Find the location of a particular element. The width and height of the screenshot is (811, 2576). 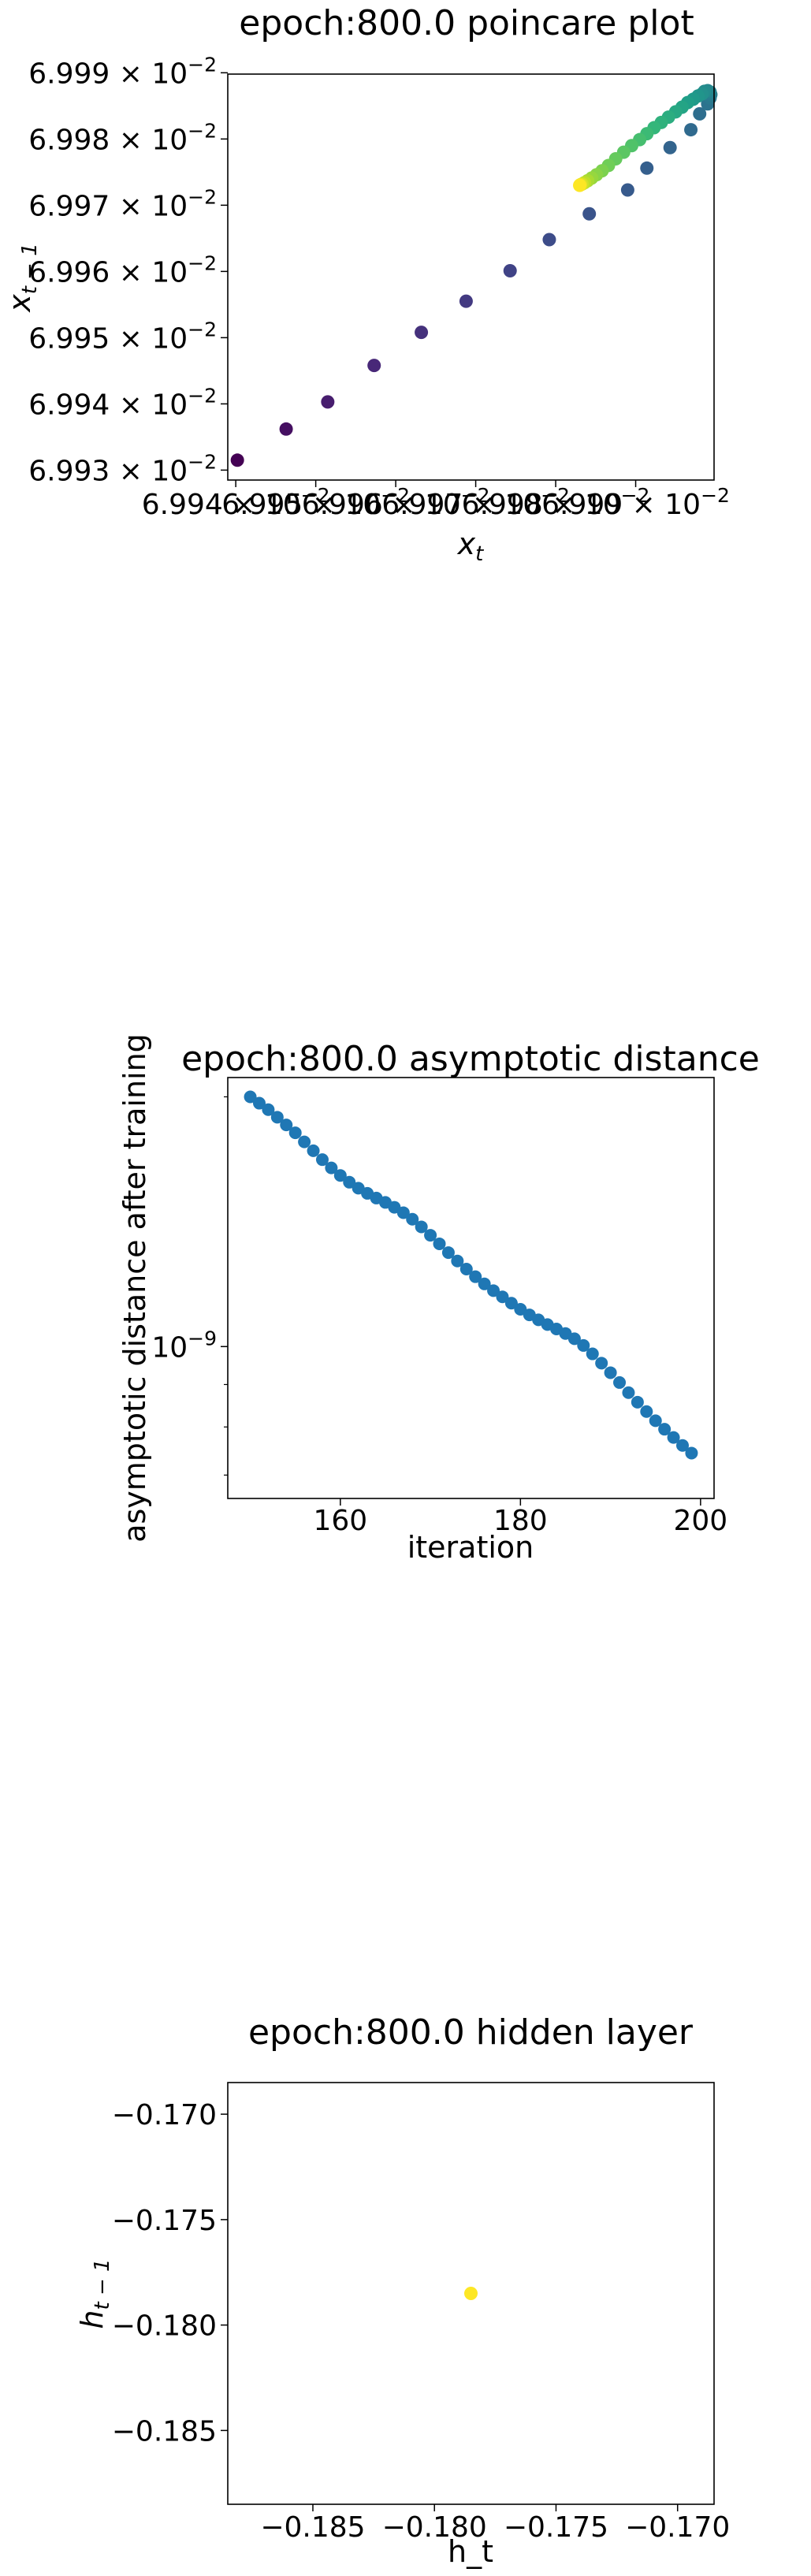

x-tick-label: 200 is located at coordinates (701, 1521).